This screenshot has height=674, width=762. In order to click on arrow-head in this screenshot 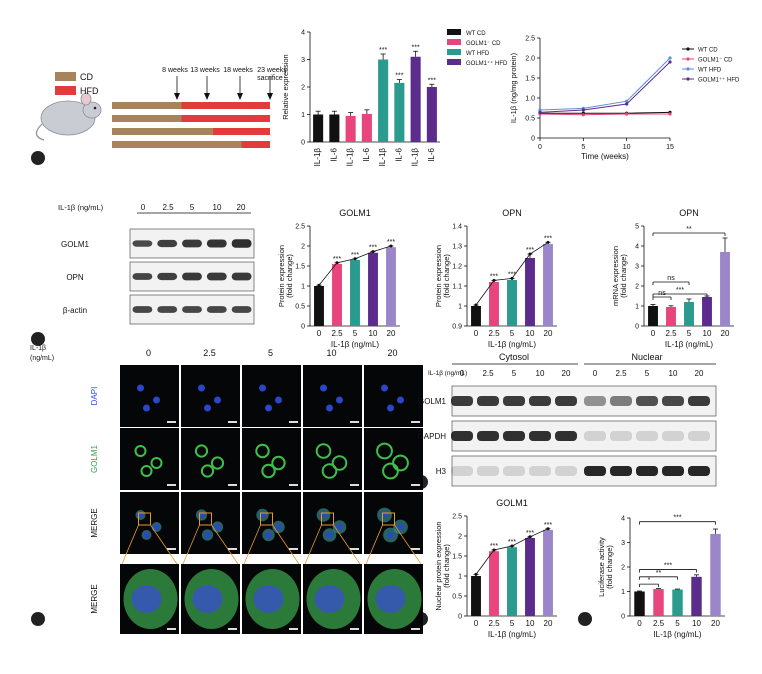, I will do `click(270, 96)`.